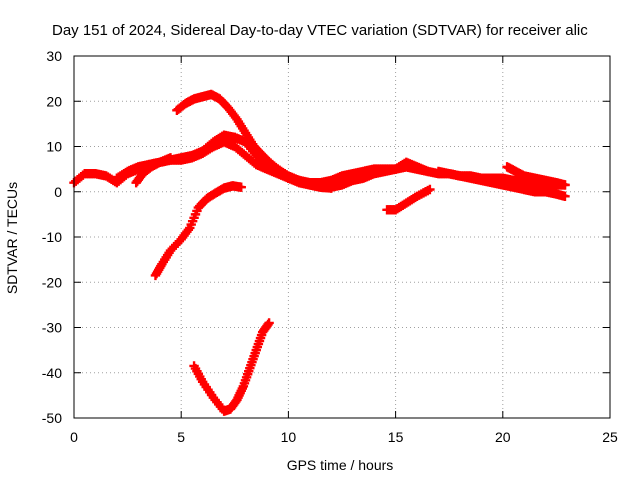 The width and height of the screenshot is (640, 480). I want to click on x-axis-label: GPS time / hours, so click(340, 465).